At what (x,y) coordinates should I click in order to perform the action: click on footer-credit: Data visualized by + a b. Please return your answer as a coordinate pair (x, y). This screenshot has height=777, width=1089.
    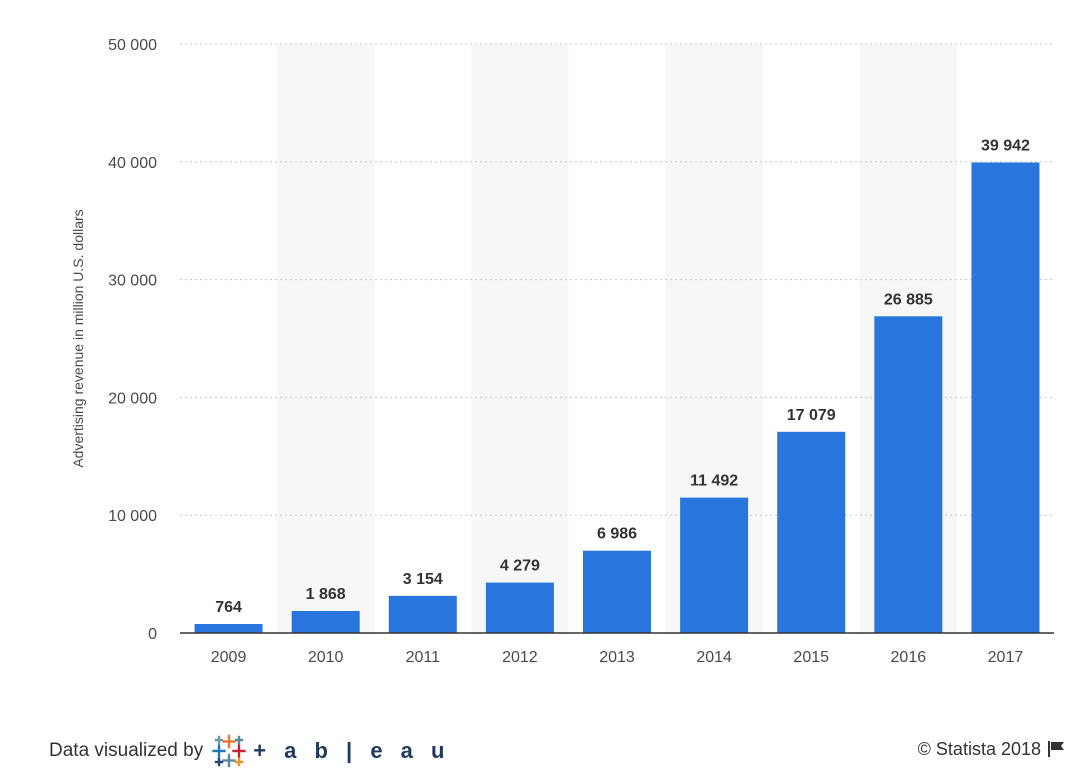
    Looking at the image, I should click on (250, 751).